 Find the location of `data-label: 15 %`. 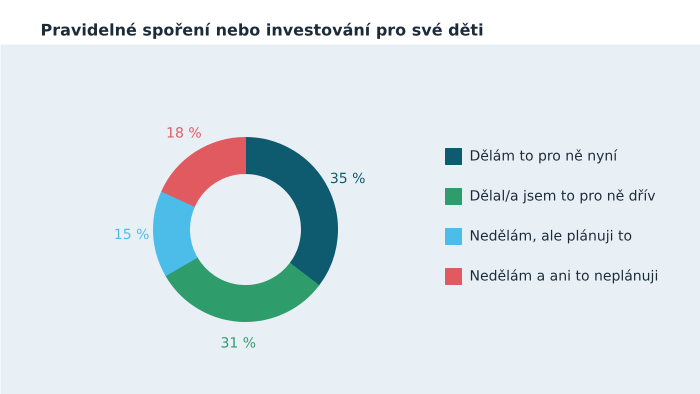

data-label: 15 % is located at coordinates (132, 234).